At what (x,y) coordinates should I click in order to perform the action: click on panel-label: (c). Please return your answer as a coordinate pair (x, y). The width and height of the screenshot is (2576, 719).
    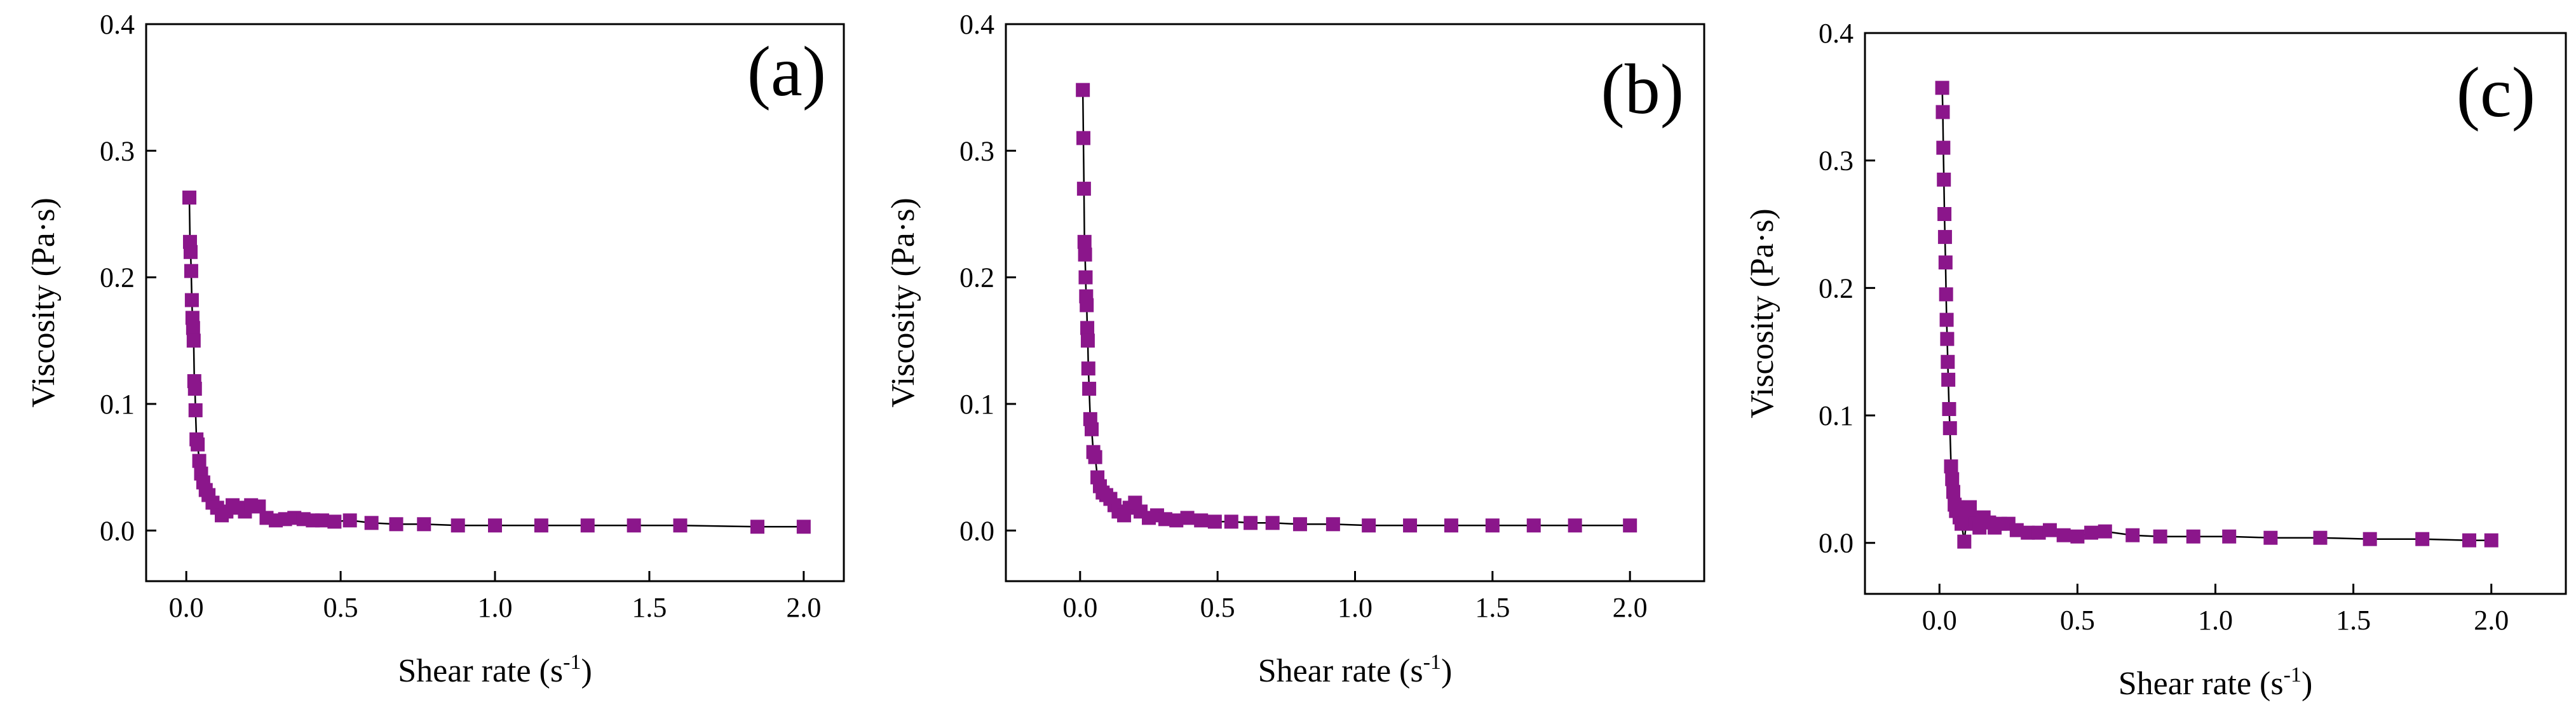
    Looking at the image, I should click on (2496, 92).